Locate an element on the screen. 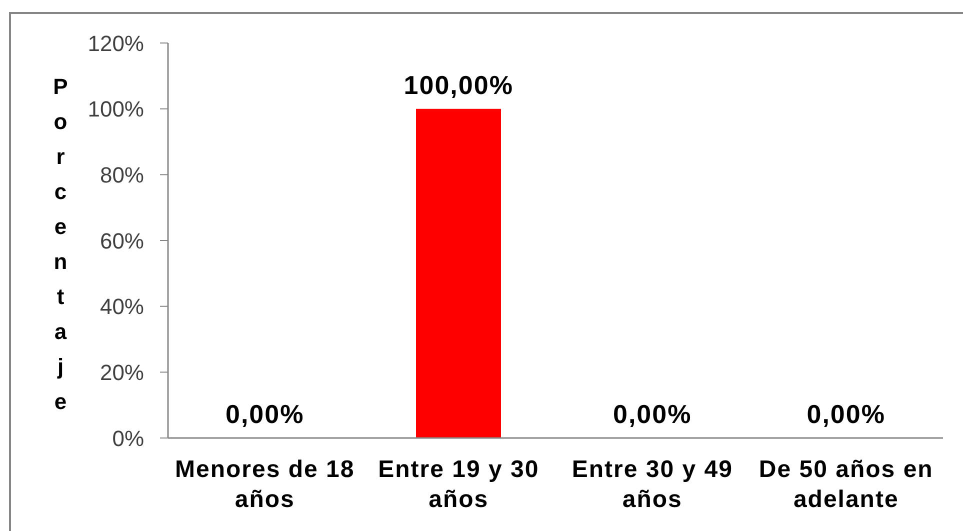  y-tick-label: 60% is located at coordinates (122, 241).